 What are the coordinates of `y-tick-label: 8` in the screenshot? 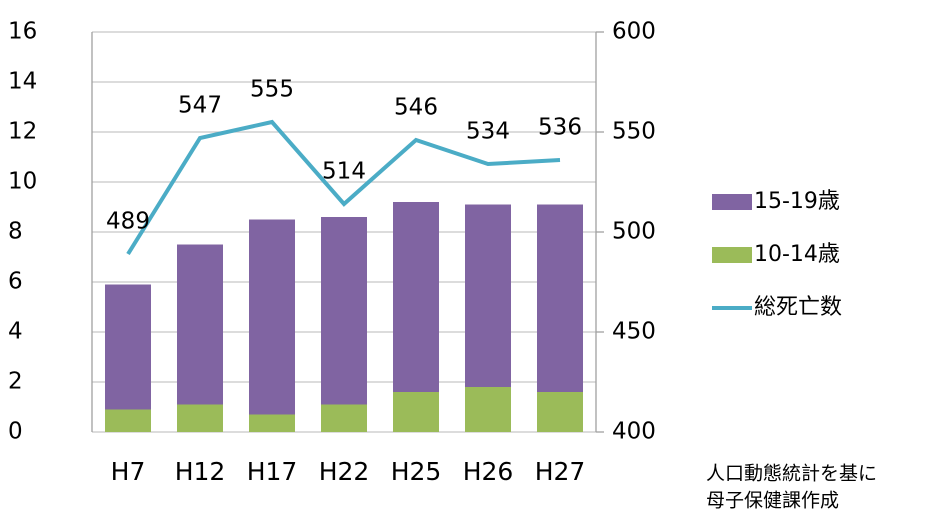 It's located at (15, 232).